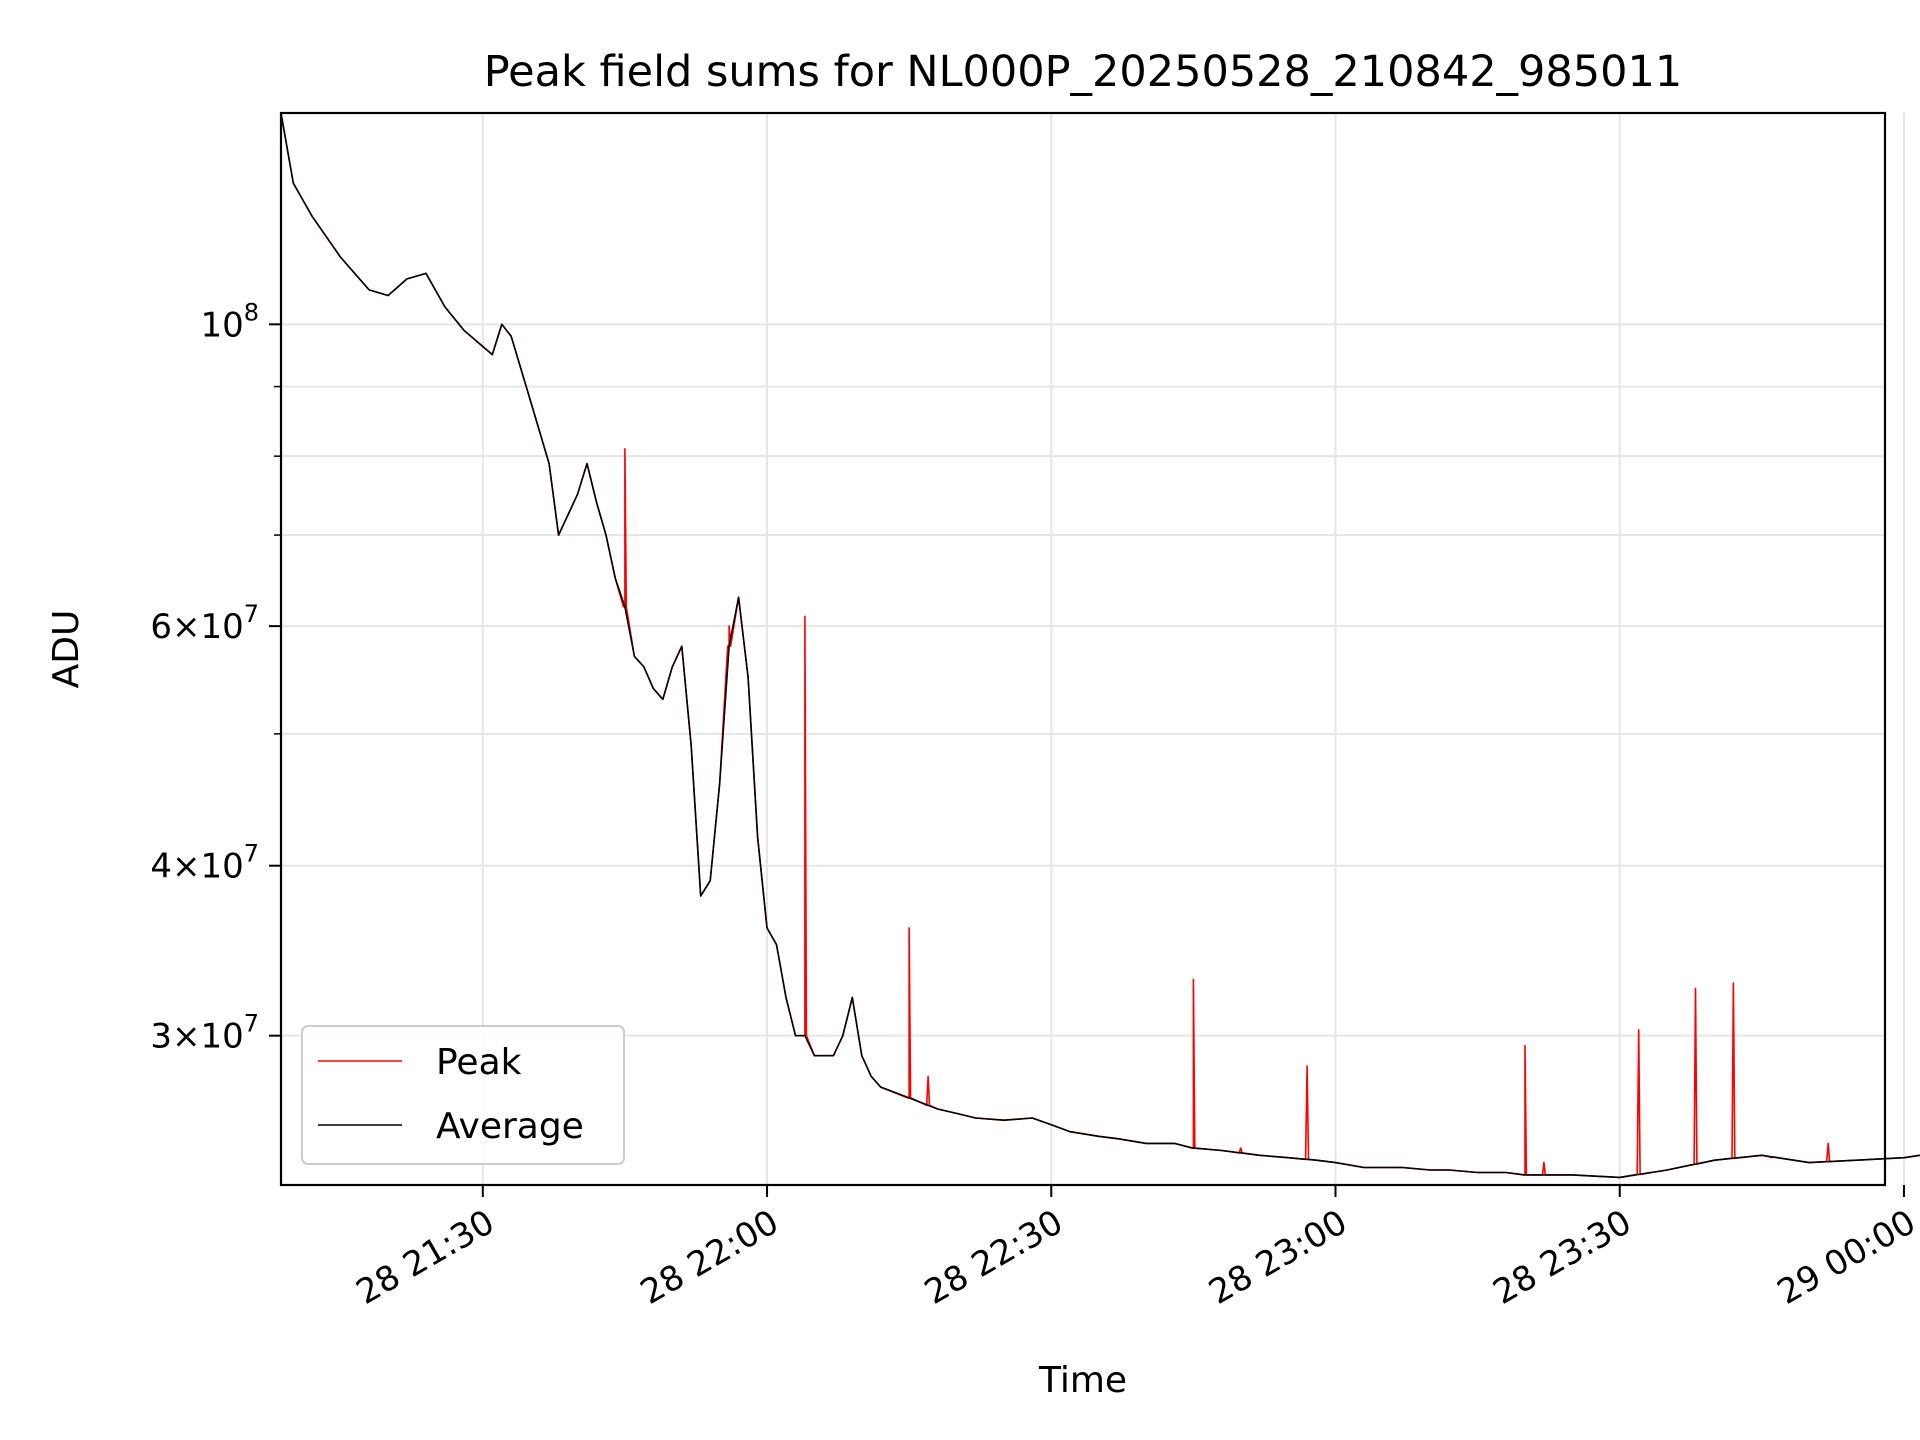  Describe the element at coordinates (66, 649) in the screenshot. I see `y-axis-label: ADU` at that location.